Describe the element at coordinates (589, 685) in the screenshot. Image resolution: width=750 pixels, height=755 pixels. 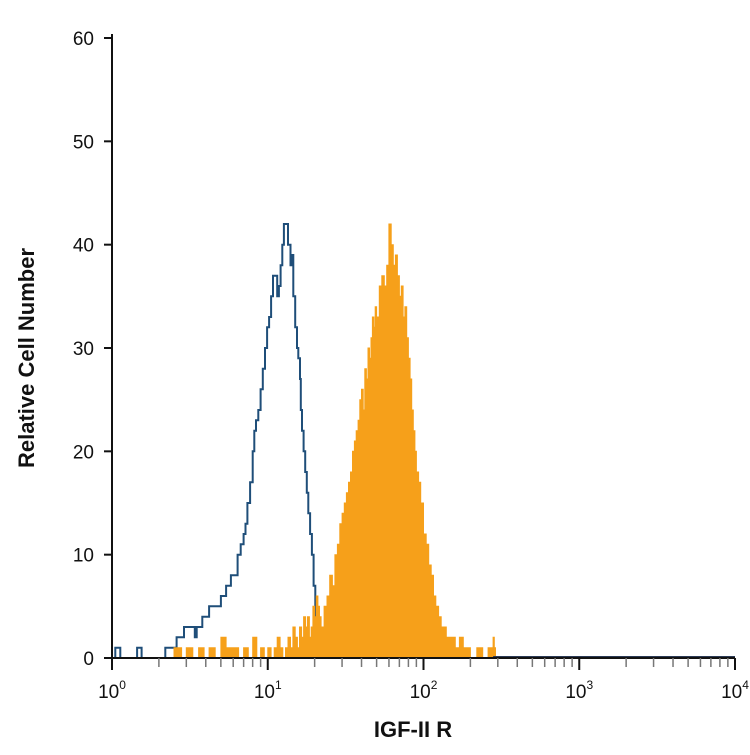
I see `x-tick-exponent: 3` at that location.